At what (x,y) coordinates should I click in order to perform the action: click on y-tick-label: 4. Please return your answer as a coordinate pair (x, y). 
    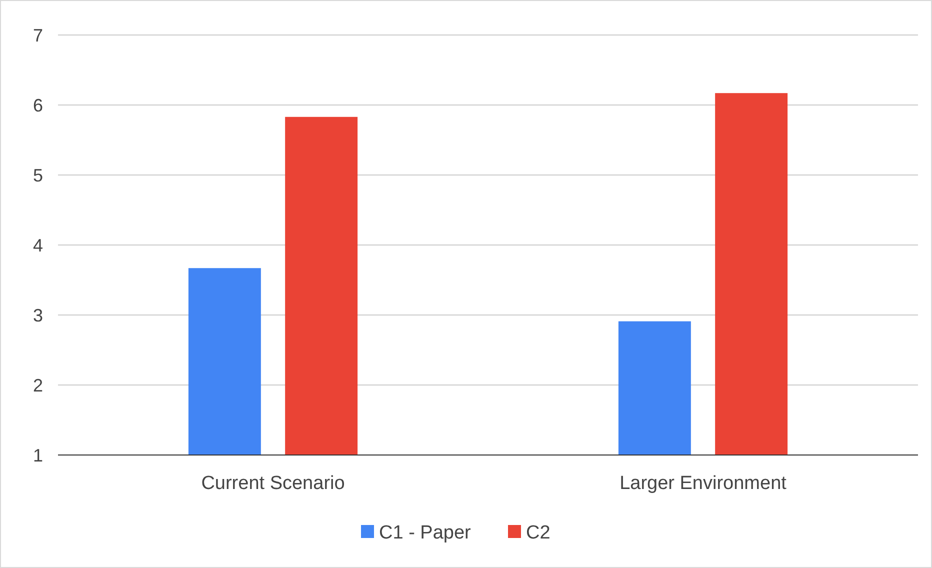
    Looking at the image, I should click on (38, 245).